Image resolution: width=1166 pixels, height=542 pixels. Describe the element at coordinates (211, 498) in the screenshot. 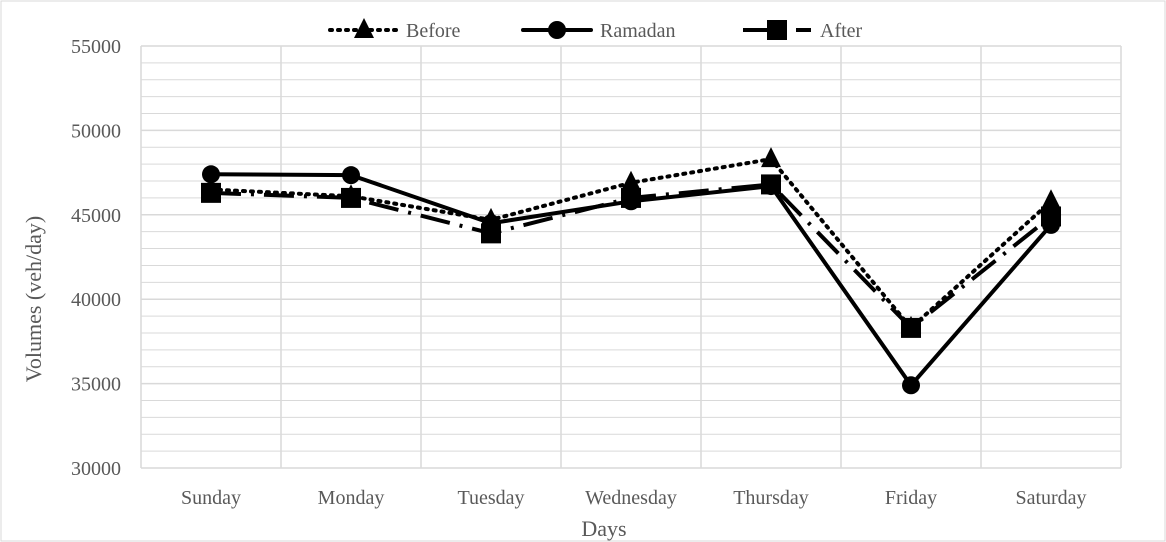

I see `x-tick-label: Sunday` at that location.